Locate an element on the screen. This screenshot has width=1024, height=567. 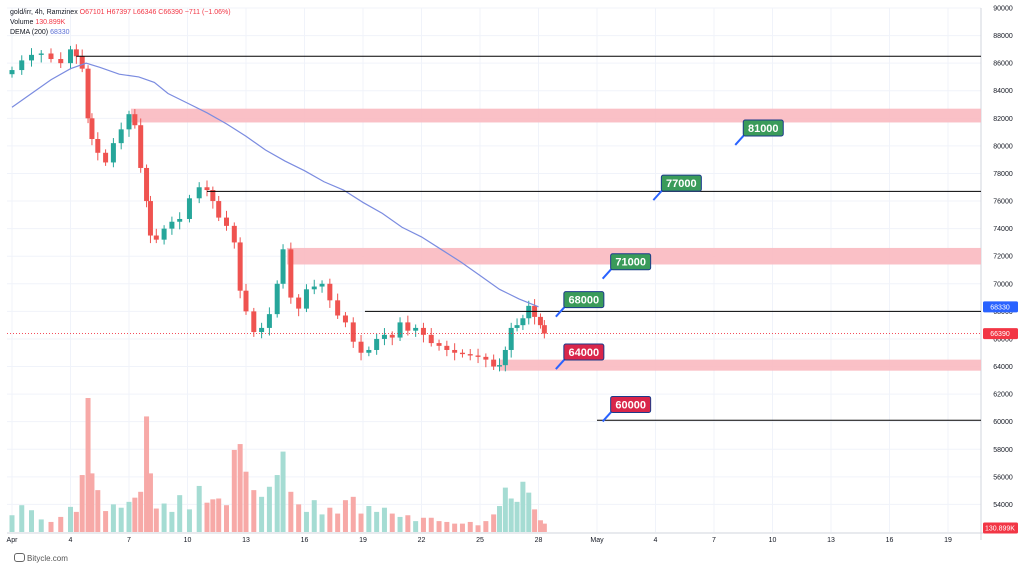
x-tick-label: 7 is located at coordinates (129, 540).